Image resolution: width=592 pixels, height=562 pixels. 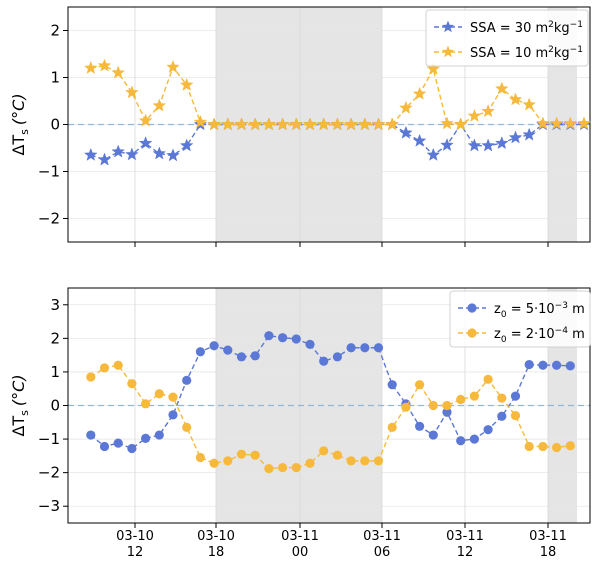 What do you see at coordinates (18, 426) in the screenshot?
I see `y-axis-label-symbol: ΔT` at bounding box center [18, 426].